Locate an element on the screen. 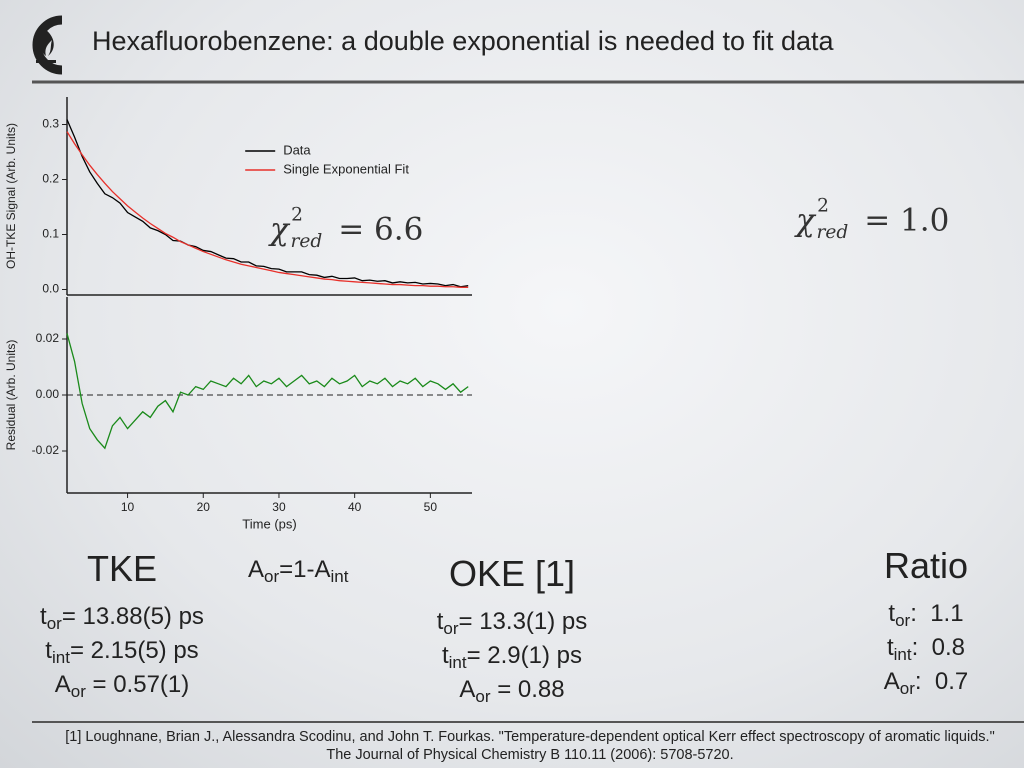 The width and height of the screenshot is (1024, 768). x-axis-label: Time (ps) is located at coordinates (269, 523).